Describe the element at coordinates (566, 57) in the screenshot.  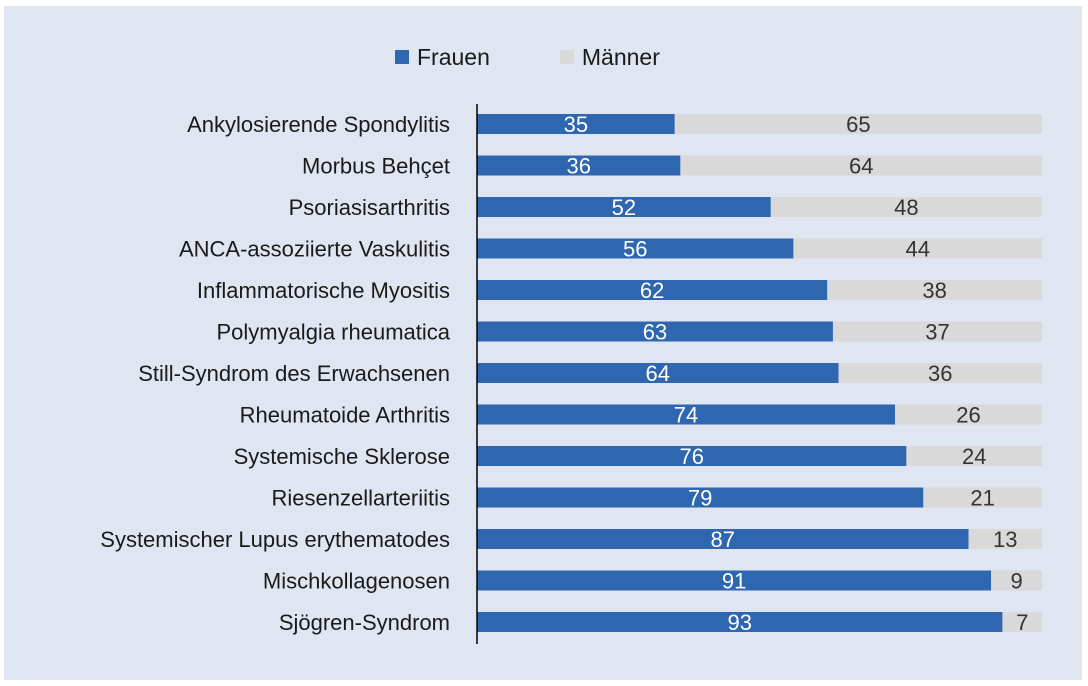
I see `legend-swatch-maenner` at that location.